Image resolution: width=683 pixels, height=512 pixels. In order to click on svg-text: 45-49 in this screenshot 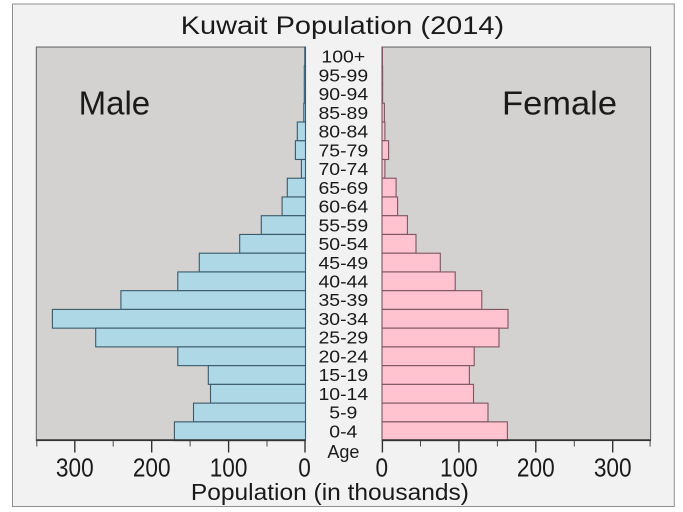, I will do `click(343, 263)`.